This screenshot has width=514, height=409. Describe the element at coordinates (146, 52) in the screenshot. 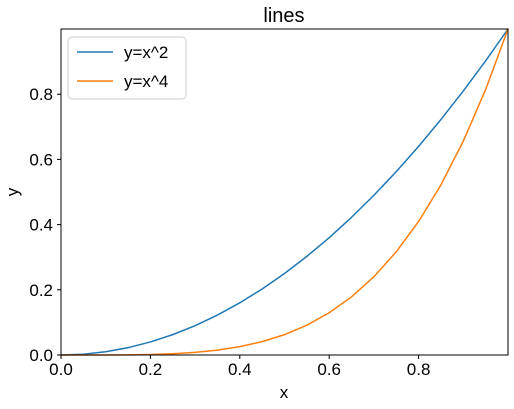

I see `legend-label-y-x2: y=x^2` at that location.